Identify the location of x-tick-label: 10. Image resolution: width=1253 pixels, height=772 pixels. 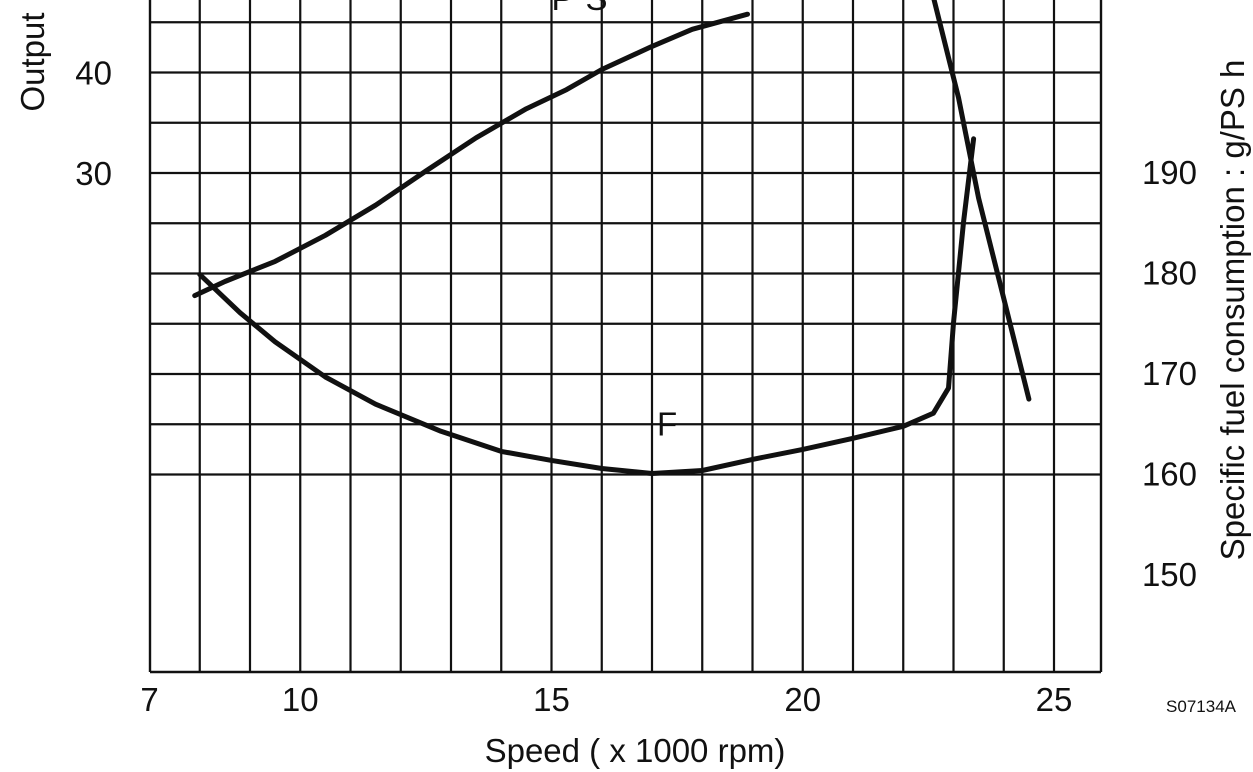
(300, 699).